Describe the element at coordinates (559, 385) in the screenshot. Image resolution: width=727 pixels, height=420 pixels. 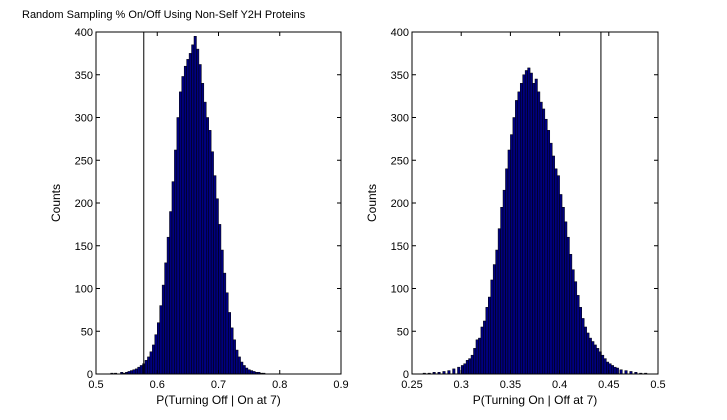
I see `x-tick-label: 0.4` at that location.